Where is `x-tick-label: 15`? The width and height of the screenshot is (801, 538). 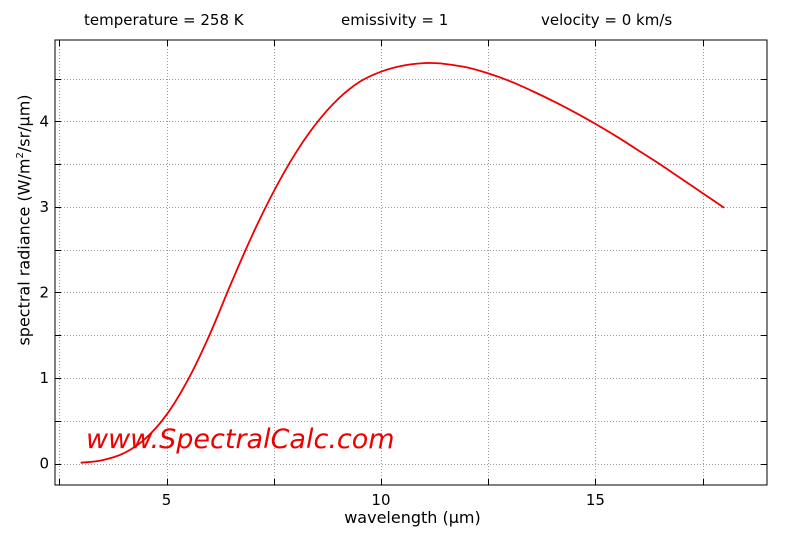
x-tick-label: 15 is located at coordinates (595, 500).